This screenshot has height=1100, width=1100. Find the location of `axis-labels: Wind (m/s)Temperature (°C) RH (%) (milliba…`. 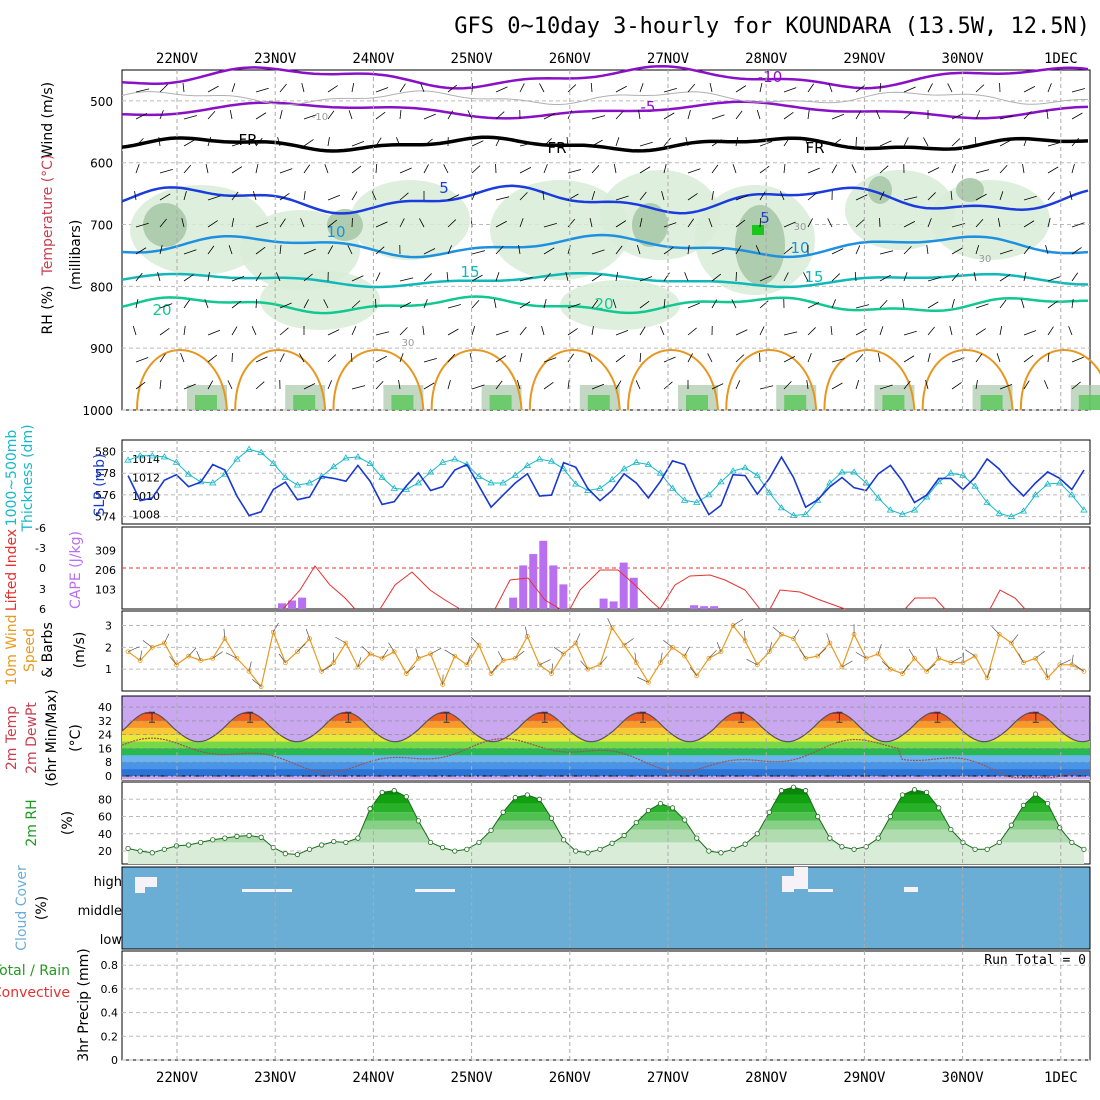

axis-labels: Wind (m/s)Temperature (°C) RH (%) (milliba… is located at coordinates (54, 572).